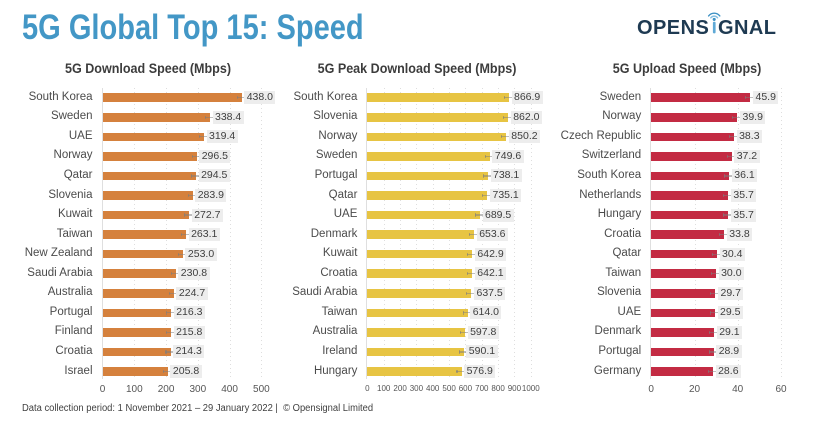 The image size is (838, 434). I want to click on svg-text: GNAL, so click(747, 27).